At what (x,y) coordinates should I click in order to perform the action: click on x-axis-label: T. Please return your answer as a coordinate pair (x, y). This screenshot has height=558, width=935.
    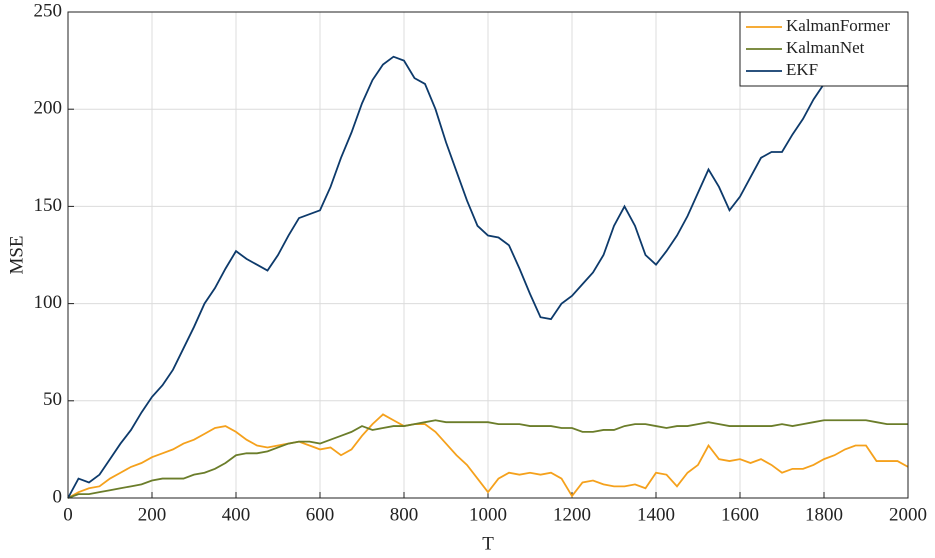
    Looking at the image, I should click on (488, 543).